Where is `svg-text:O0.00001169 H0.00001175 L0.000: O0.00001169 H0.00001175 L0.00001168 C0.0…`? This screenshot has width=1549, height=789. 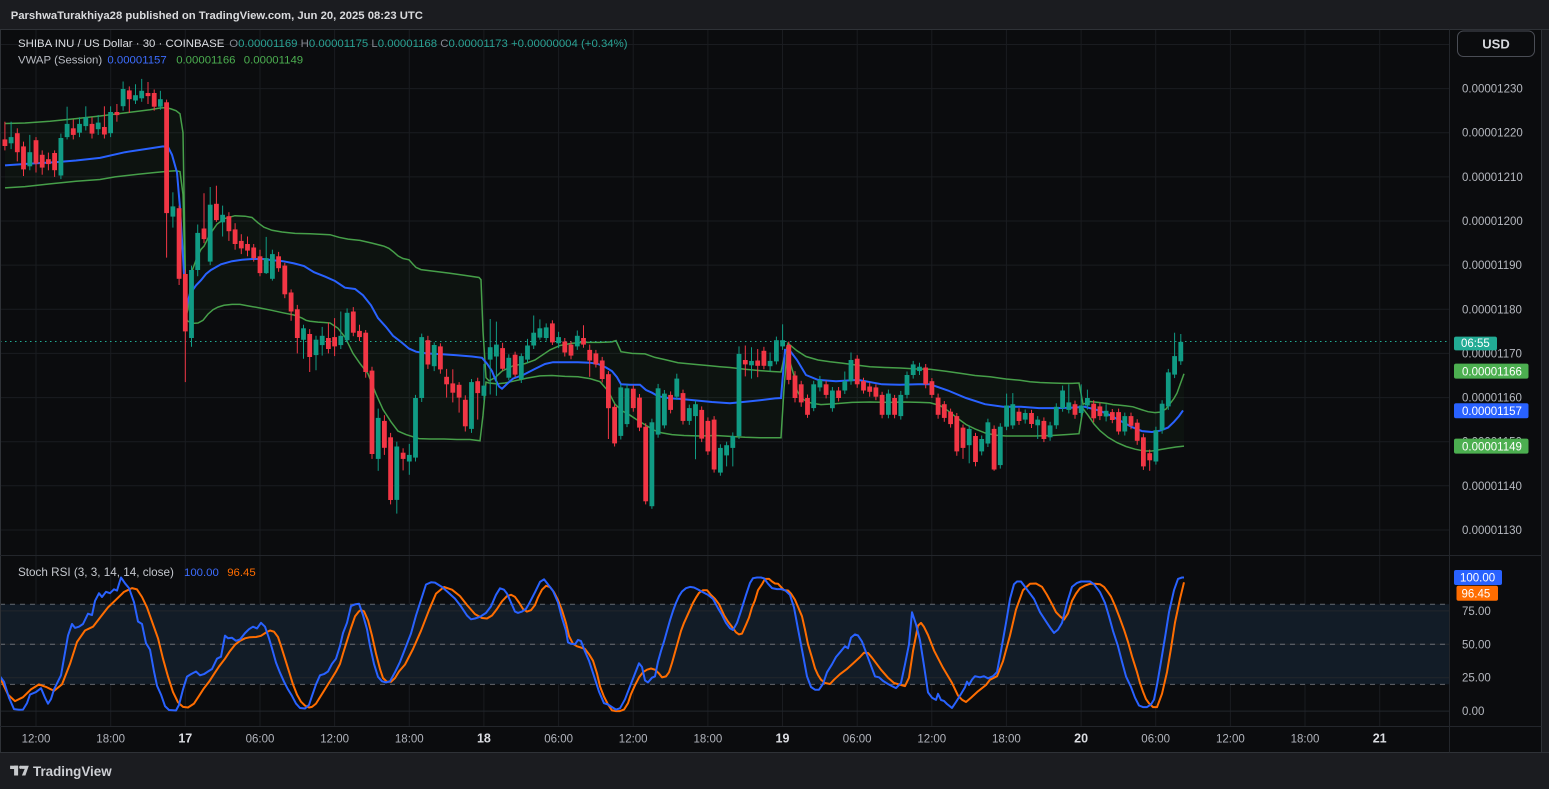
svg-text:O0.00001169 H0.00001175 L0.000: O0.00001169 H0.00001175 L0.00001168 C0.0… is located at coordinates (428, 44).